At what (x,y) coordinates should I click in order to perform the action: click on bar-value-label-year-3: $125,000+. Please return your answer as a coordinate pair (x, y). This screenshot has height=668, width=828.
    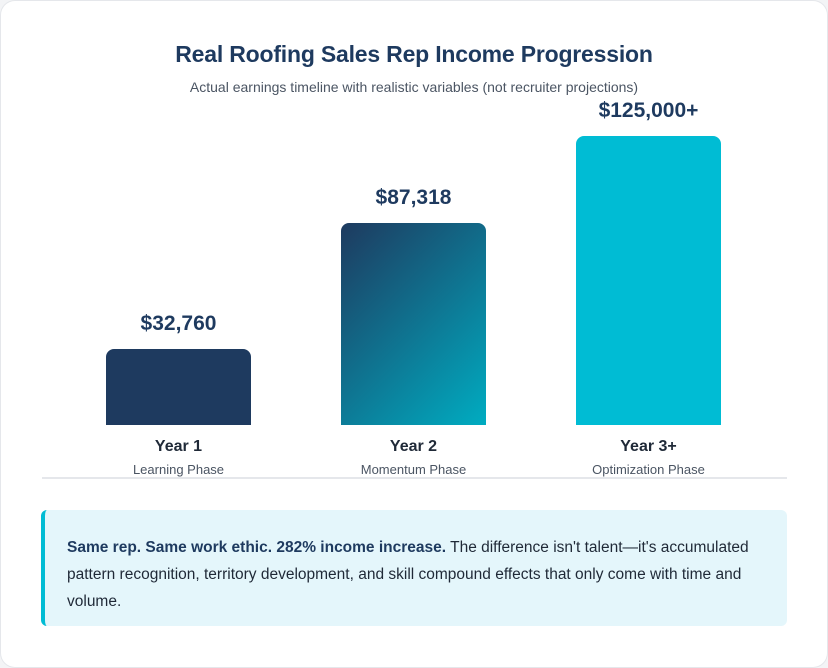
    Looking at the image, I should click on (648, 110).